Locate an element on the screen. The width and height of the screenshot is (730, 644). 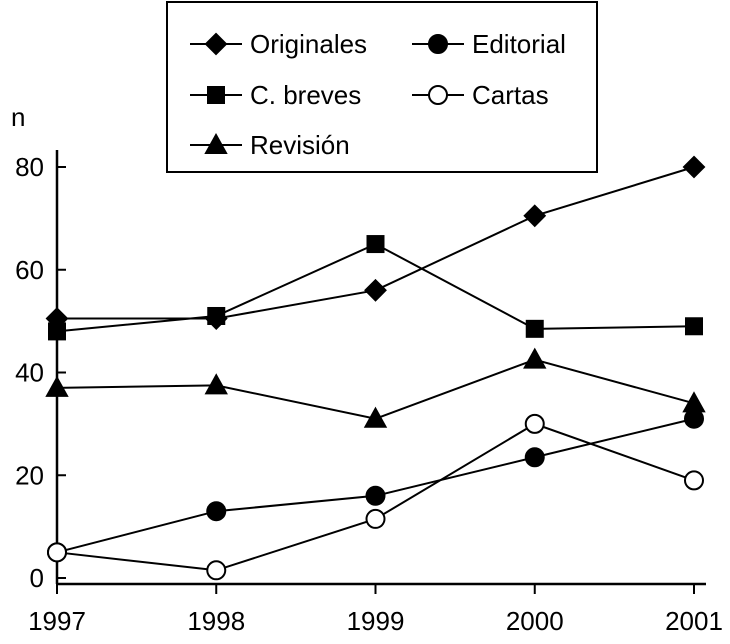
legend-label: Originales is located at coordinates (308, 44).